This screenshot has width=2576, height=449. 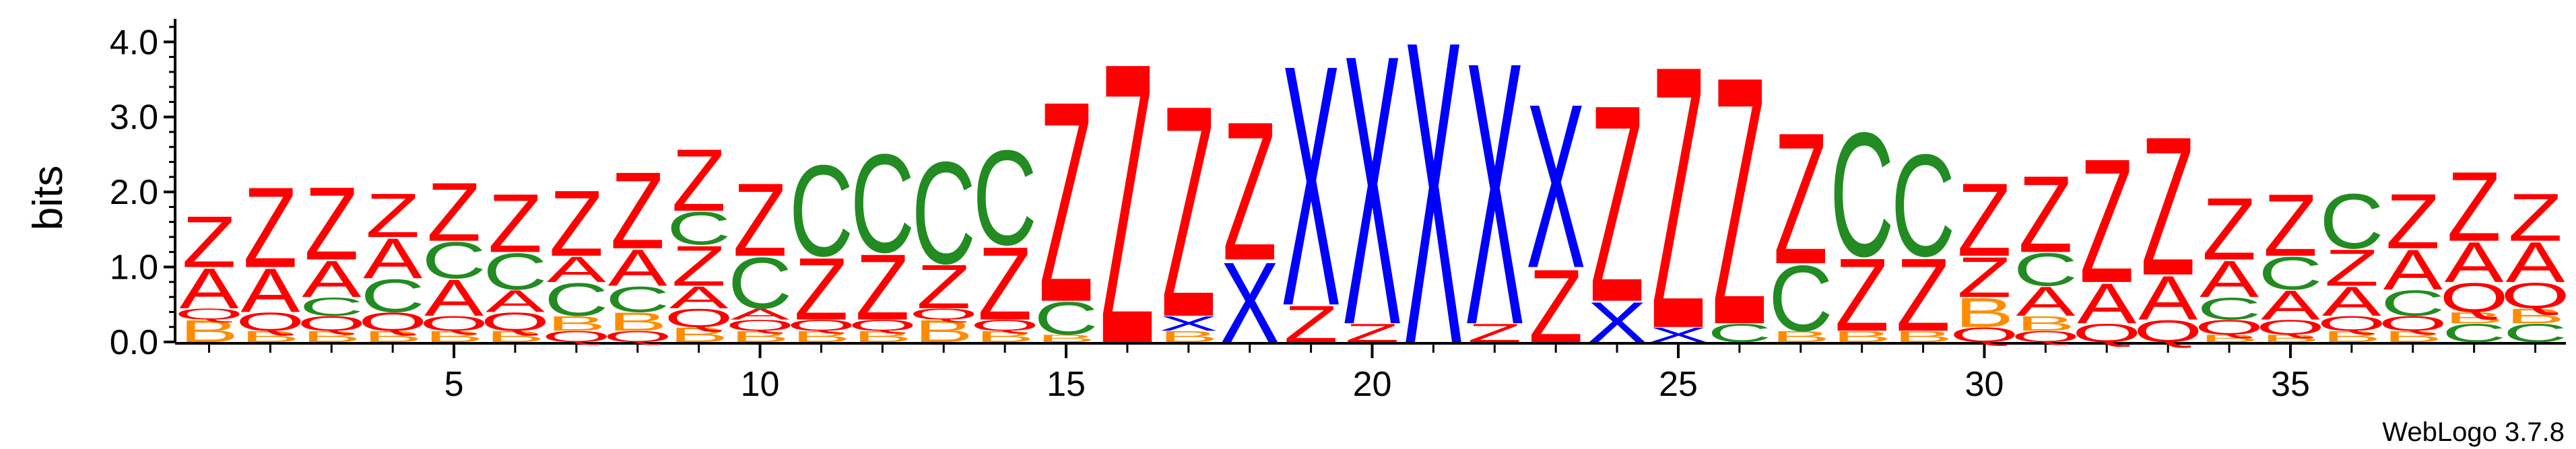 I want to click on y-tick-label: 0.0, so click(x=134, y=342).